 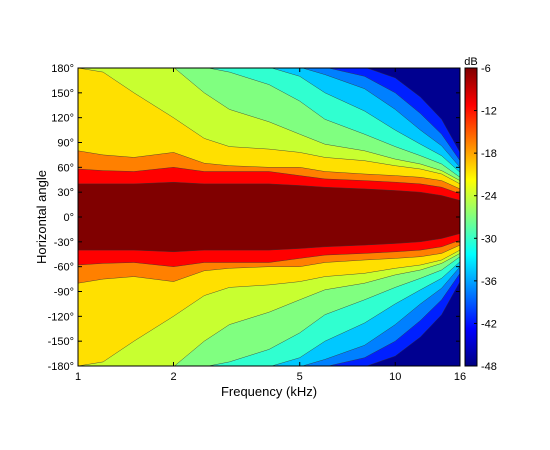 I want to click on x-tick-label: 2, so click(x=173, y=377).